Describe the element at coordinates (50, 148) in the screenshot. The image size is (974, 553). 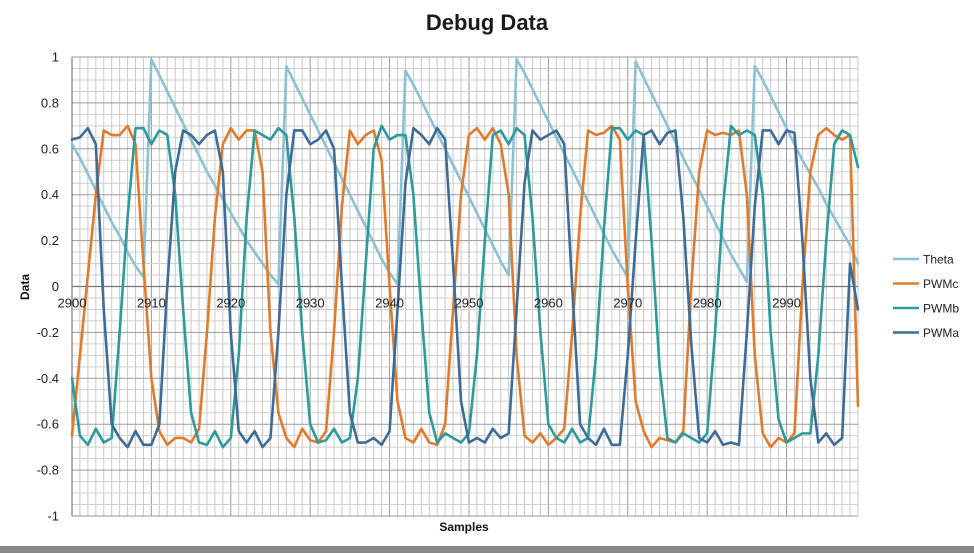
I see `y-tick-label: 0.6` at that location.